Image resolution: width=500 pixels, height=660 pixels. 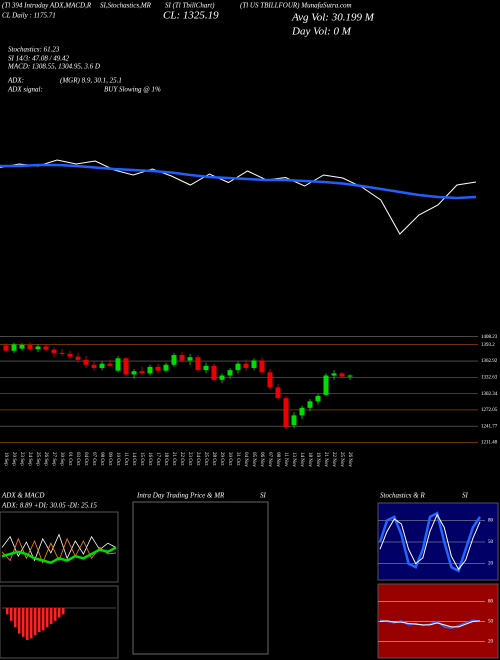 What do you see at coordinates (489, 426) in the screenshot?
I see `y-tick-label: 1241.77` at bounding box center [489, 426].